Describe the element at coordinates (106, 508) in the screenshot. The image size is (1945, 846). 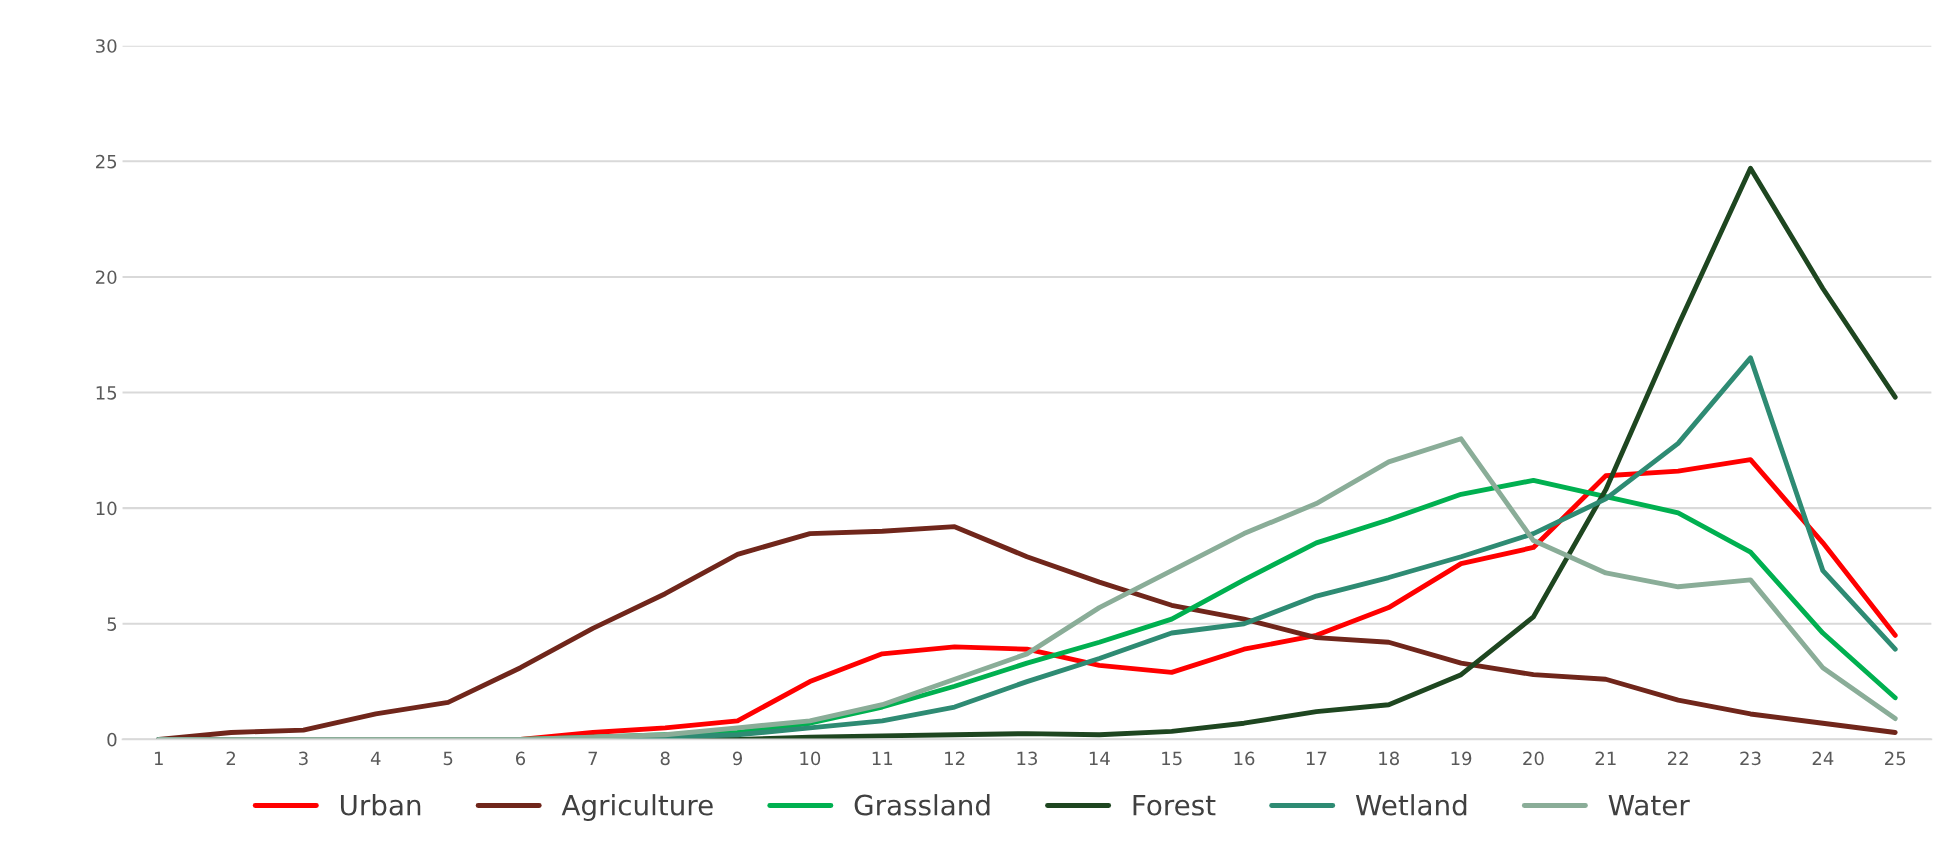
I see `y-tick-label: 10` at that location.